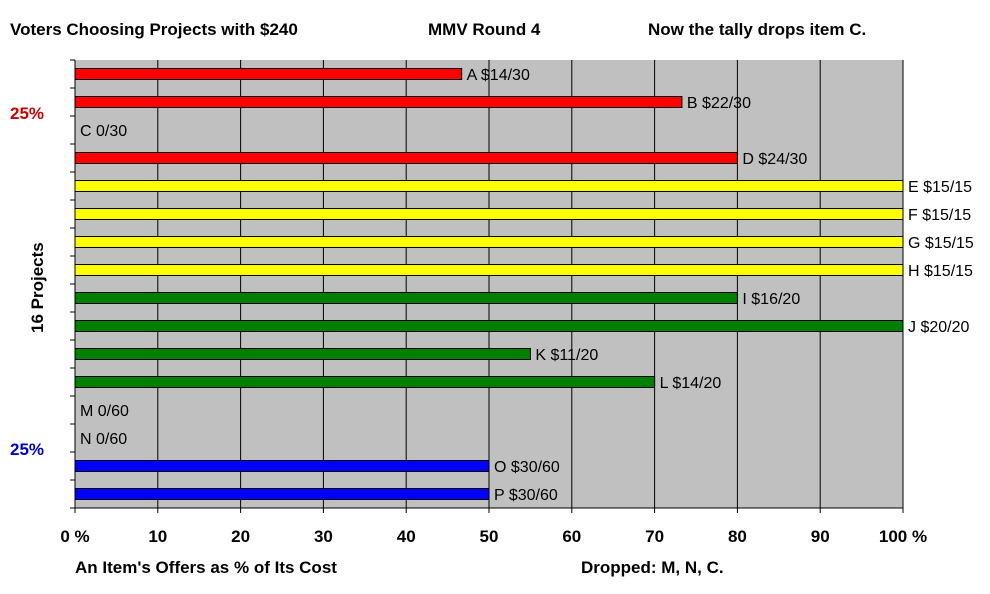 This screenshot has width=990, height=594. What do you see at coordinates (489, 242) in the screenshot?
I see `bar-g` at bounding box center [489, 242].